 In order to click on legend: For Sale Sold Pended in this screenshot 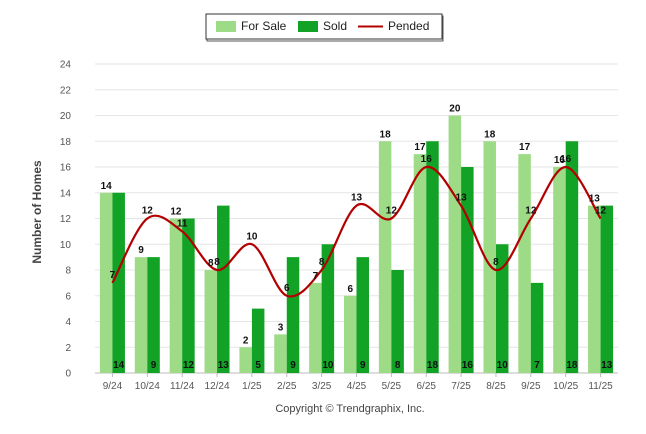, I will do `click(324, 27)`.